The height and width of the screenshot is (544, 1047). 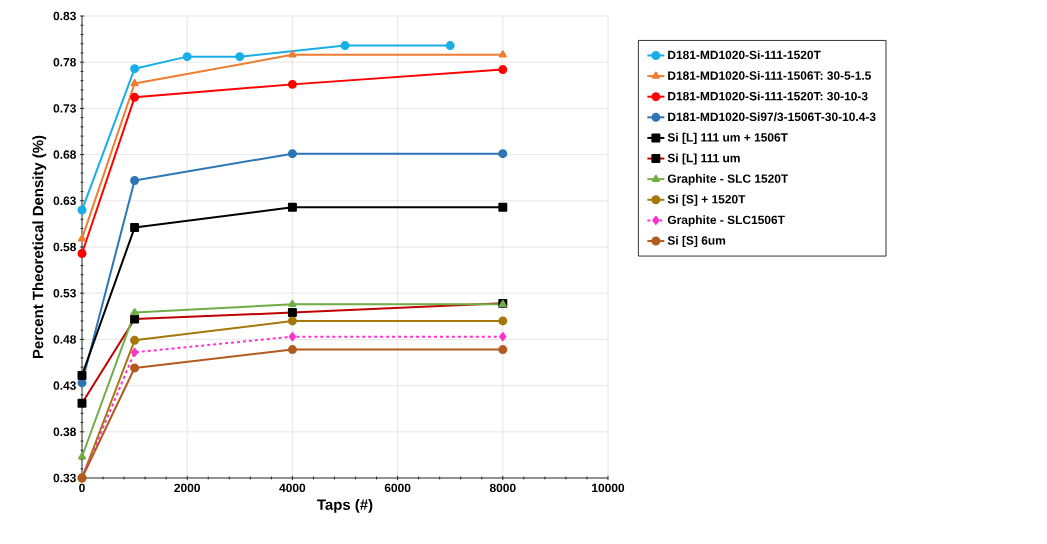 What do you see at coordinates (397, 488) in the screenshot?
I see `x-tick-label: 6000` at bounding box center [397, 488].